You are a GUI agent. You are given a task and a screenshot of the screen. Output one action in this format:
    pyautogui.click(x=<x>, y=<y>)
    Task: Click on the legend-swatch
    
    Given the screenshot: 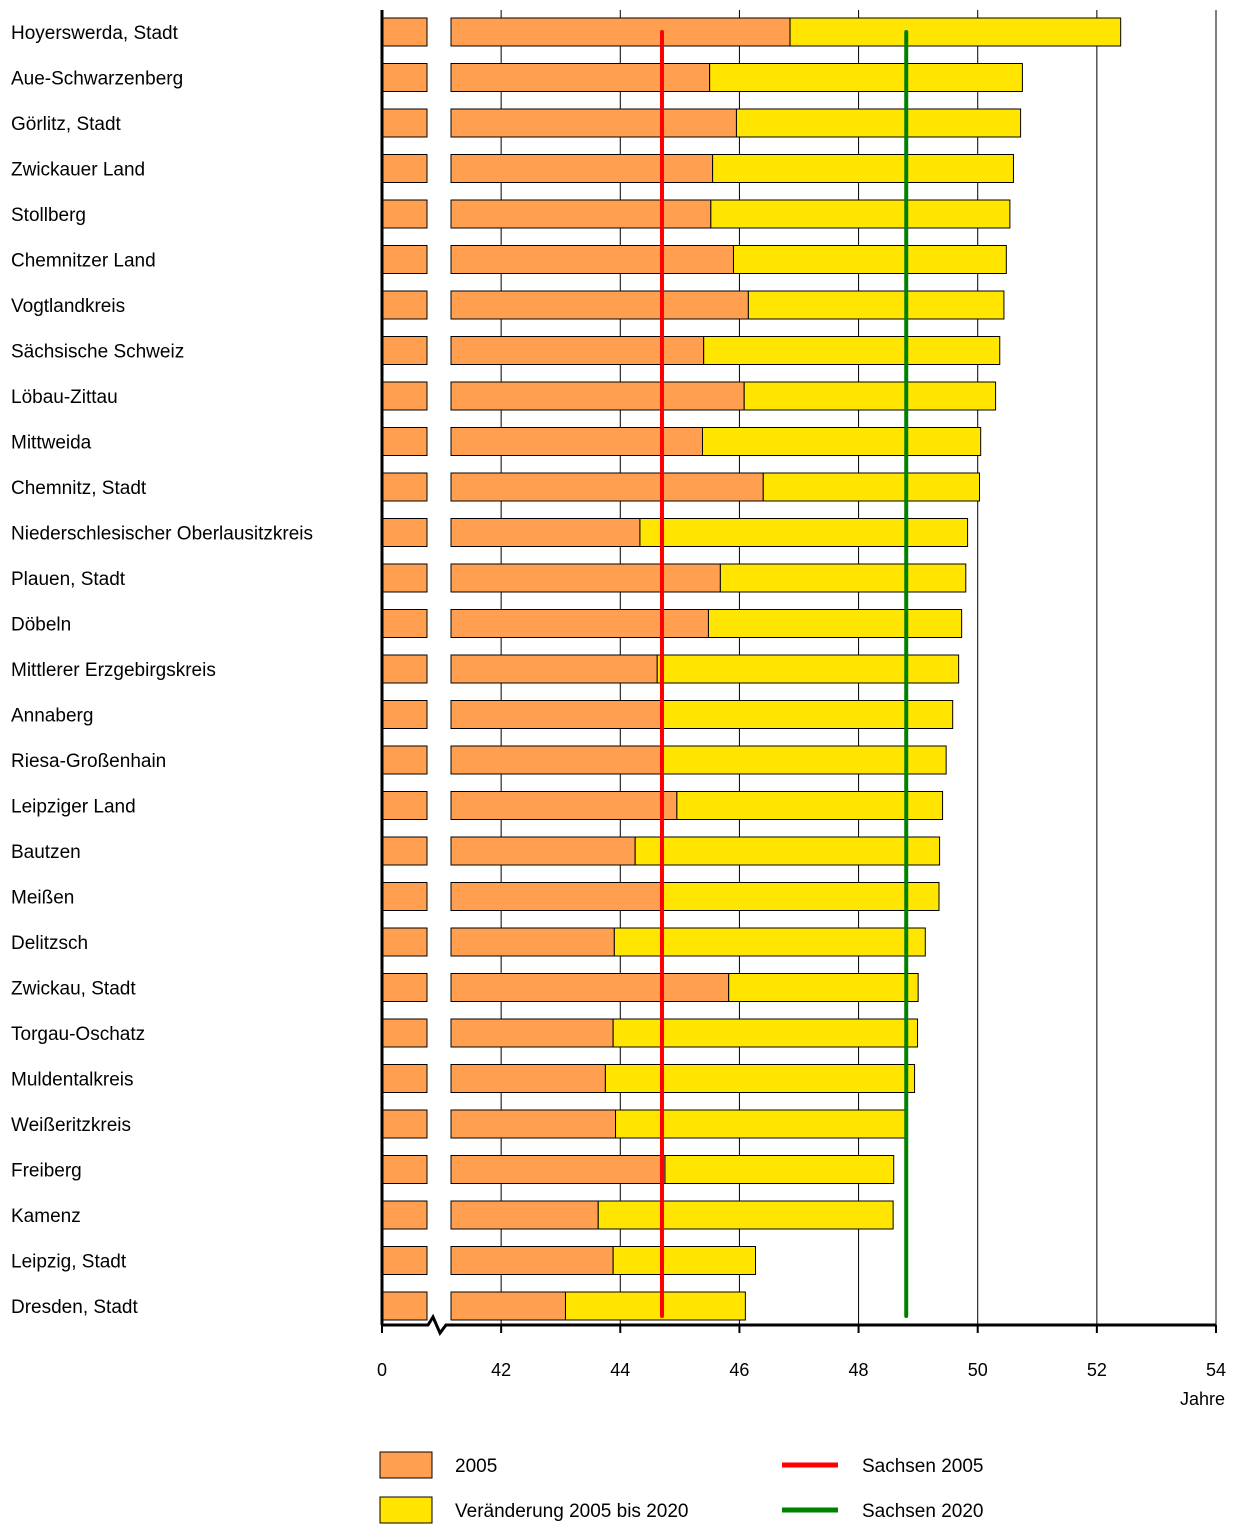 What is the action you would take?
    pyautogui.click(x=406, y=1510)
    